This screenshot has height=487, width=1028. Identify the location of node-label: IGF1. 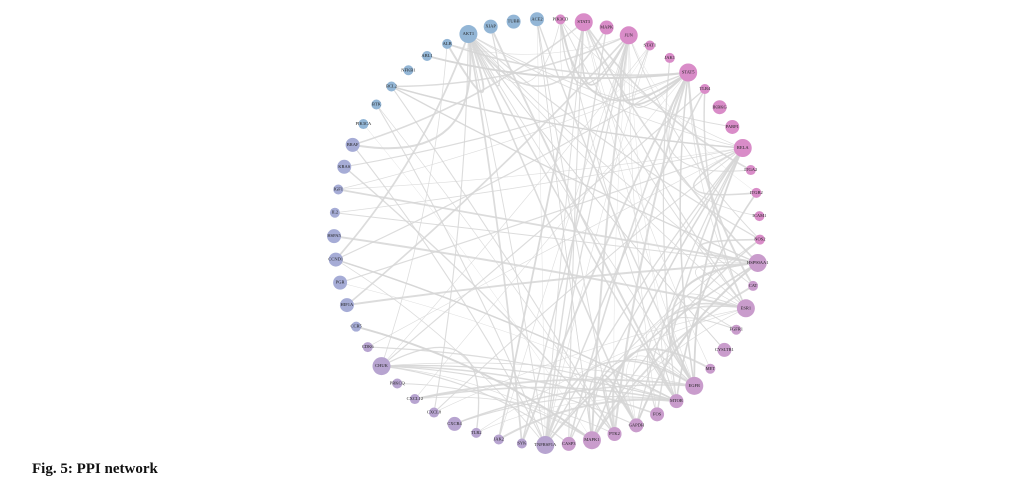
(339, 189).